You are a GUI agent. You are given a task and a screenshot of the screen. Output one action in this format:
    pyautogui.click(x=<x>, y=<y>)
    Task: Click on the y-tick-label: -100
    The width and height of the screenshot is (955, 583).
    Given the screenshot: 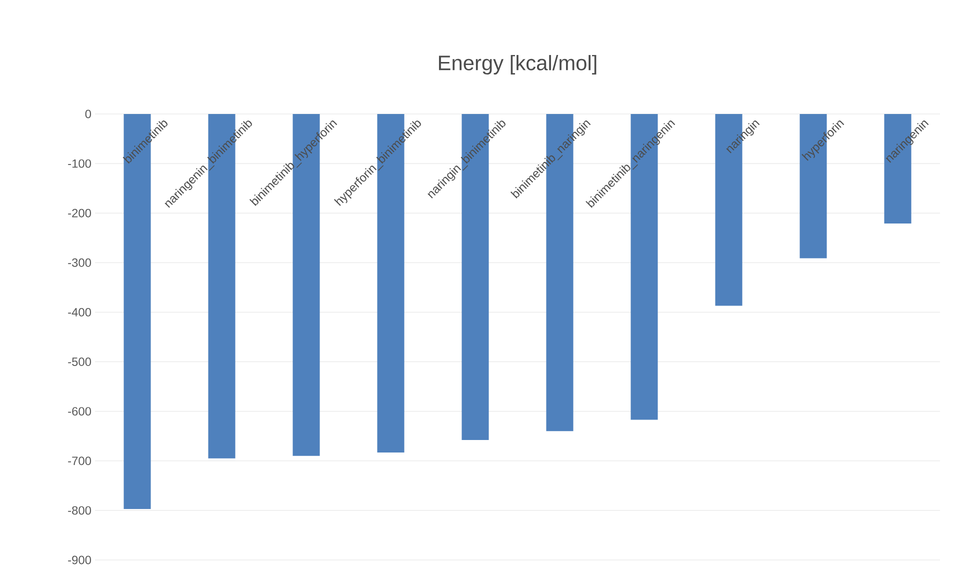 What is the action you would take?
    pyautogui.click(x=80, y=163)
    